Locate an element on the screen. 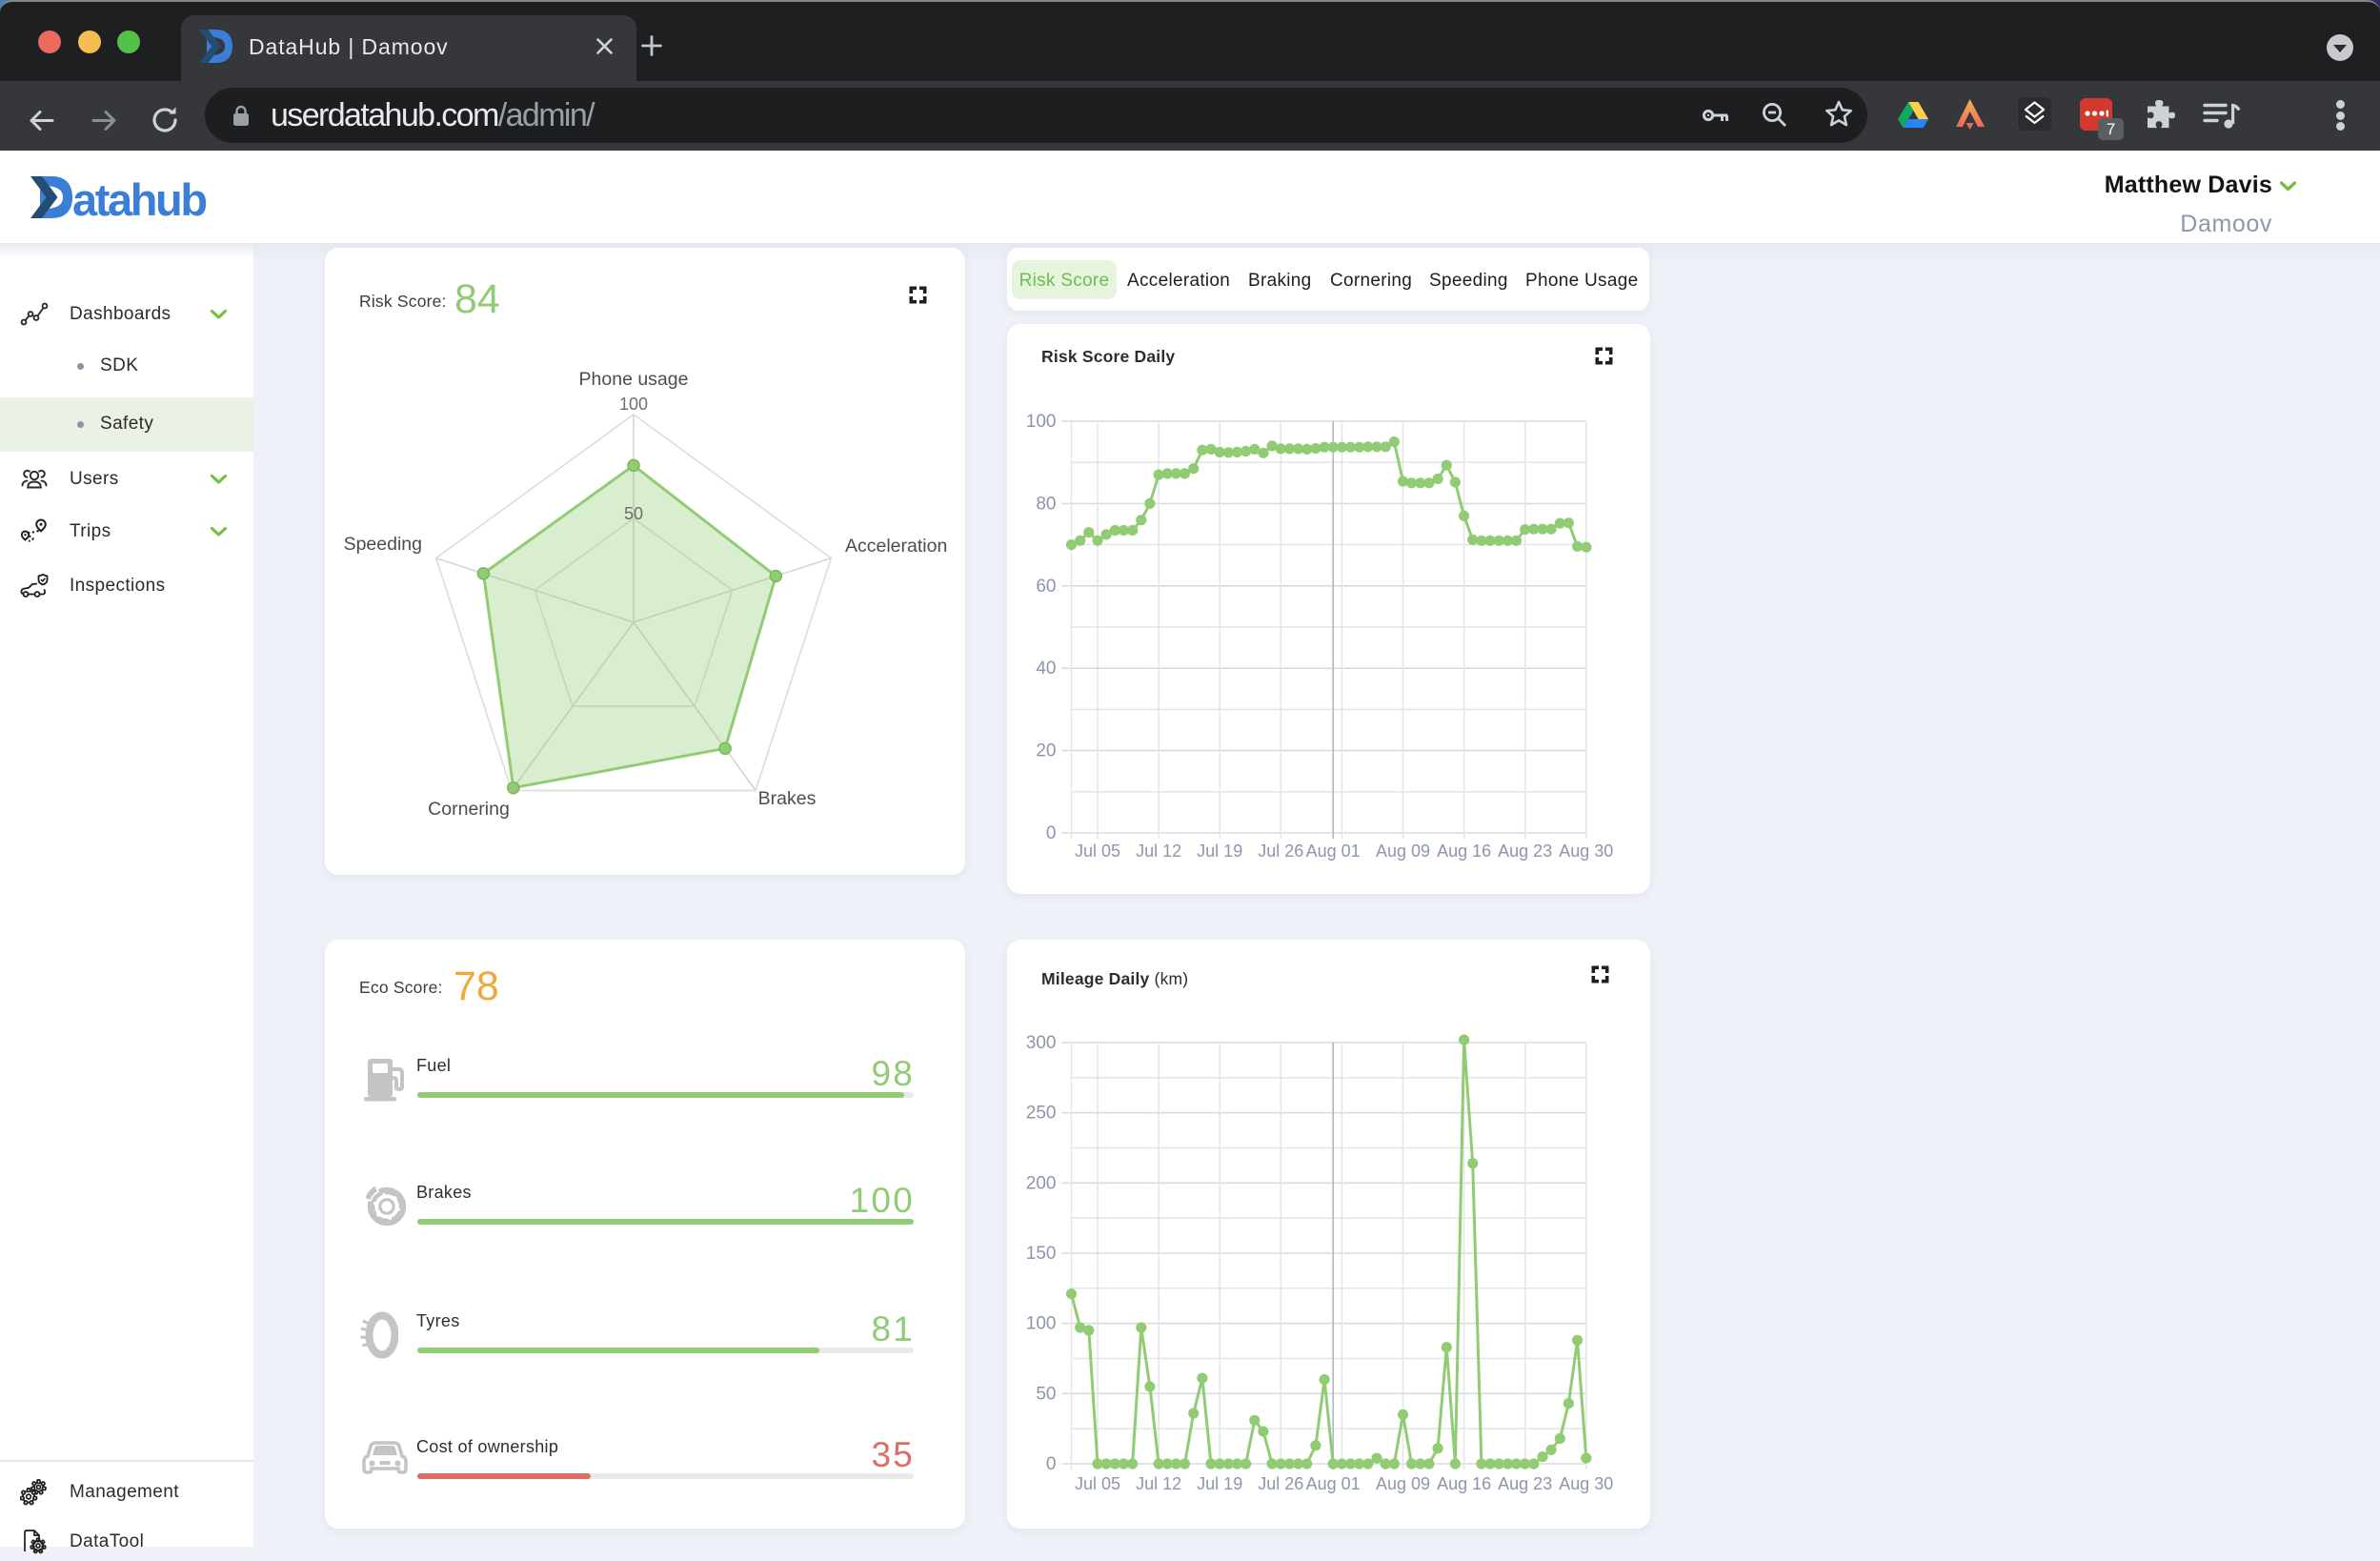  svg-text: 200 is located at coordinates (1041, 1183).